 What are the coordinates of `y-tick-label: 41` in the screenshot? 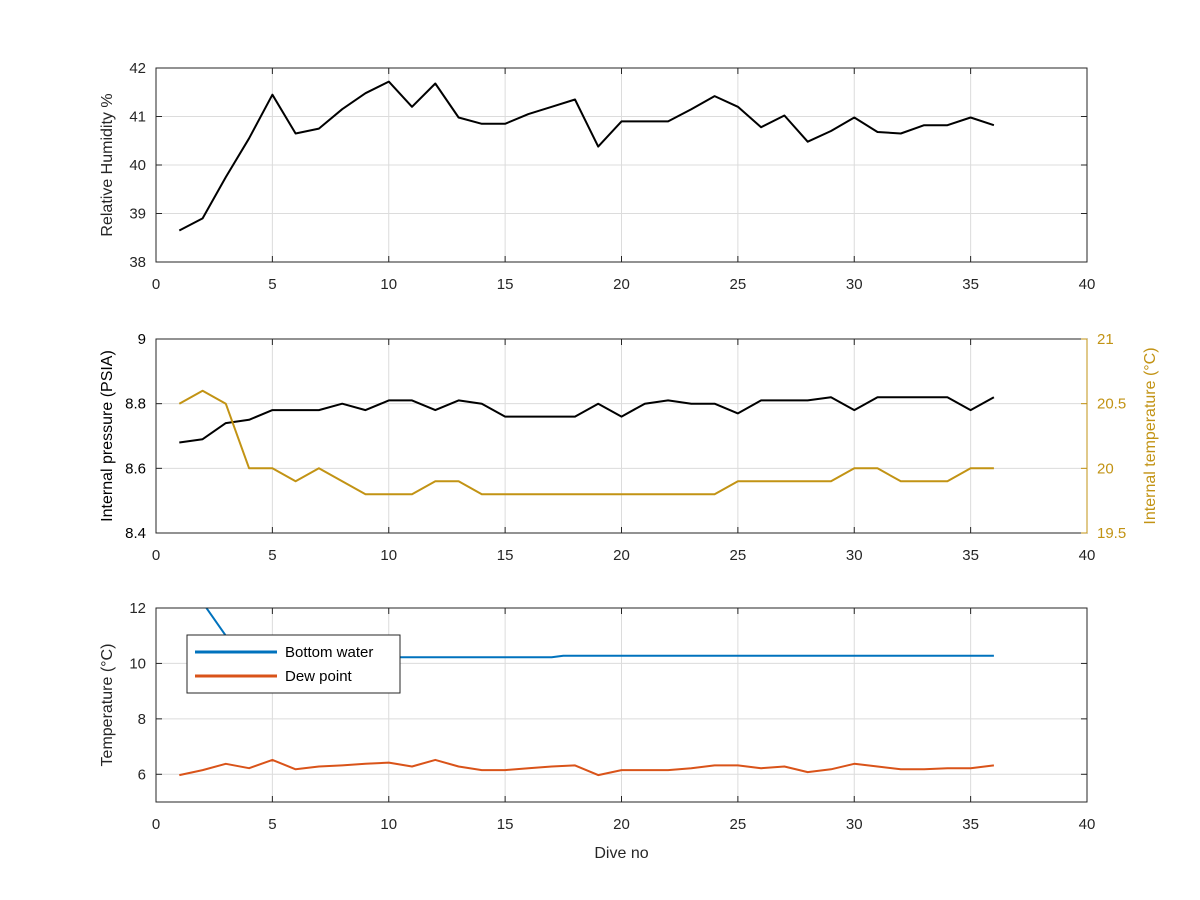 It's located at (137, 117).